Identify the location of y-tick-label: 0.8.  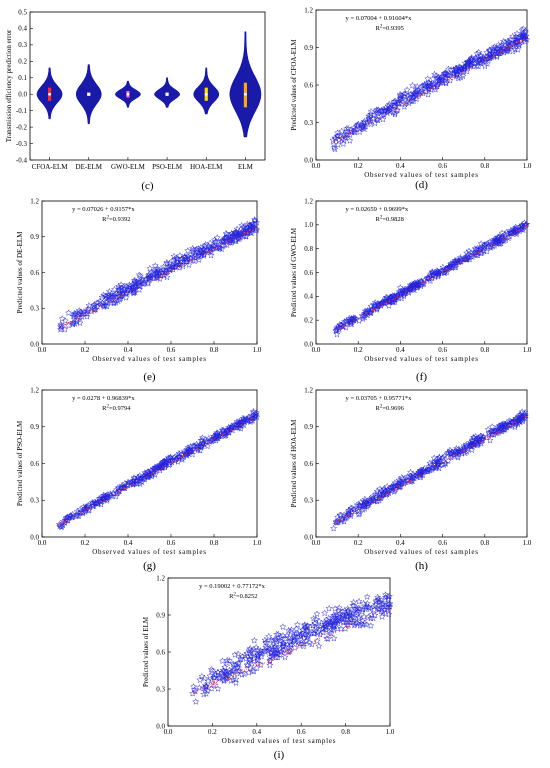
(308, 249).